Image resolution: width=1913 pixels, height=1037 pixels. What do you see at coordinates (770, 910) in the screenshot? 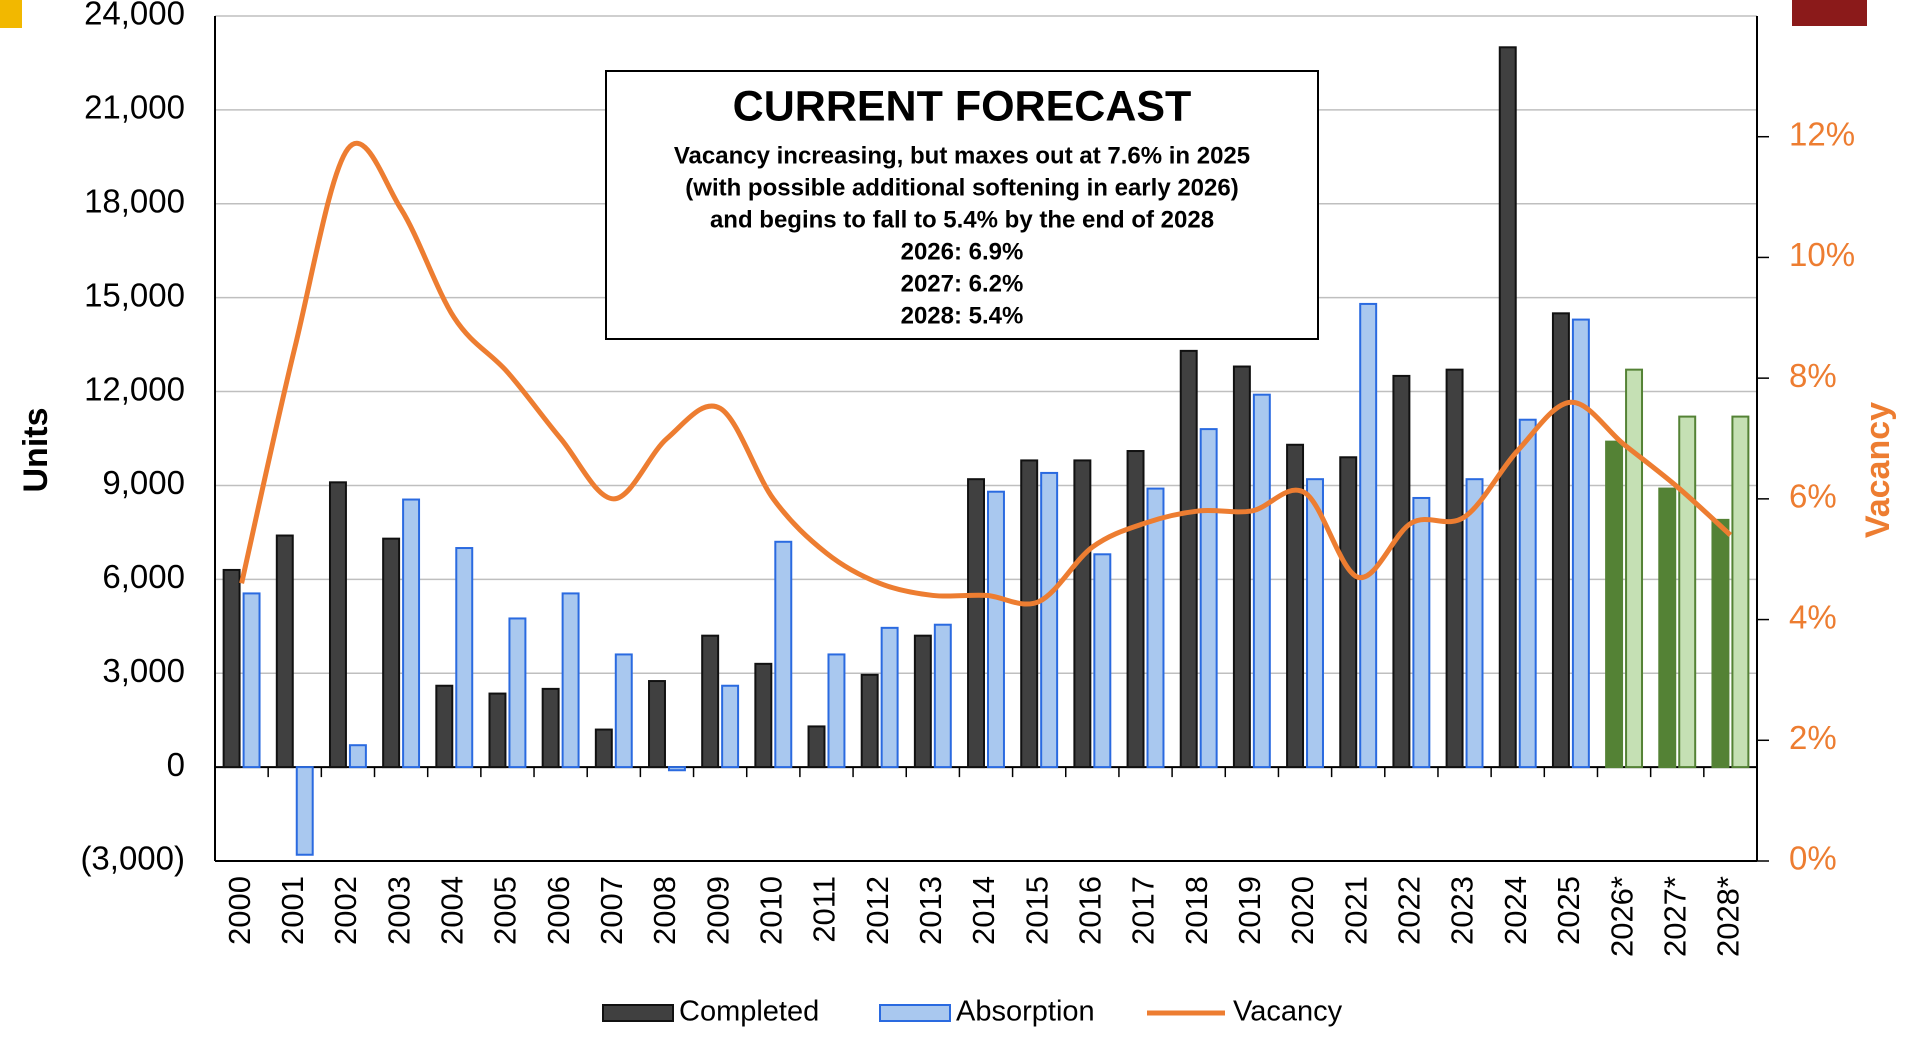
I see `x-tick-label: 2010` at bounding box center [770, 910].